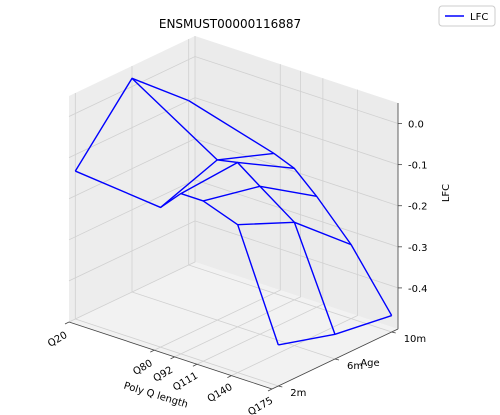  I want to click on z-axis-label: LFC, so click(446, 193).